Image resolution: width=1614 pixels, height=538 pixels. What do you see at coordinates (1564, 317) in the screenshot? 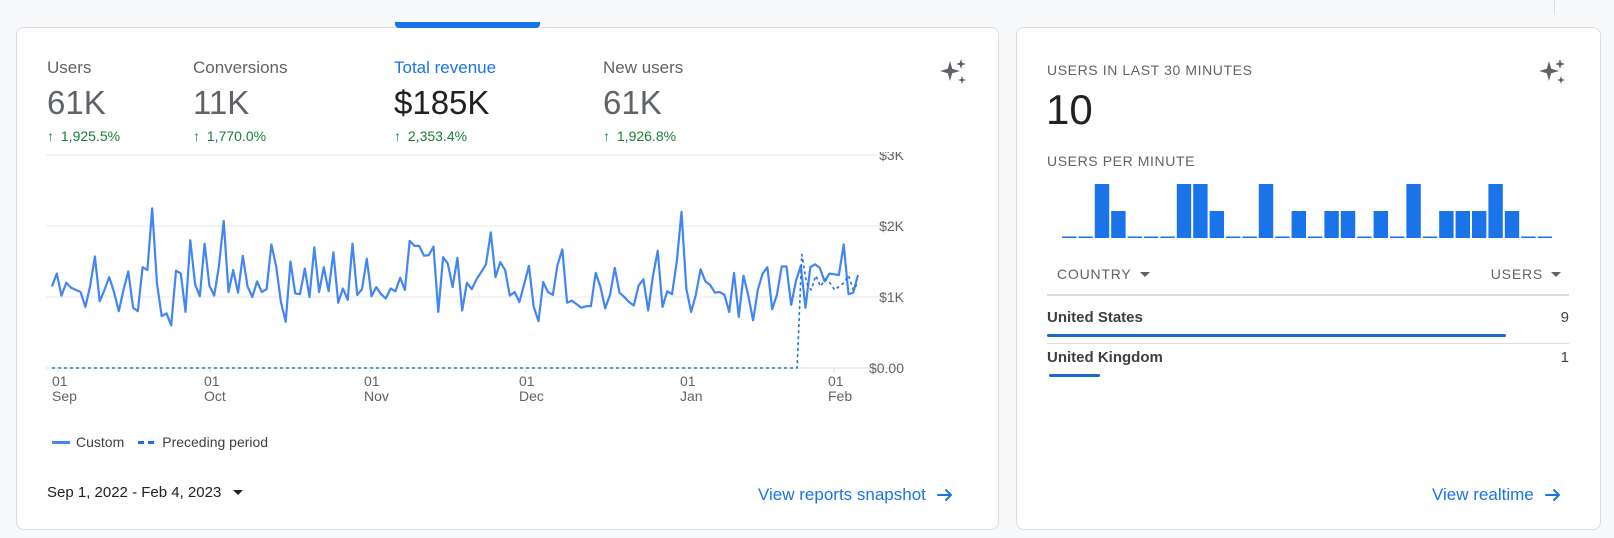
I see `user-count: 9` at bounding box center [1564, 317].